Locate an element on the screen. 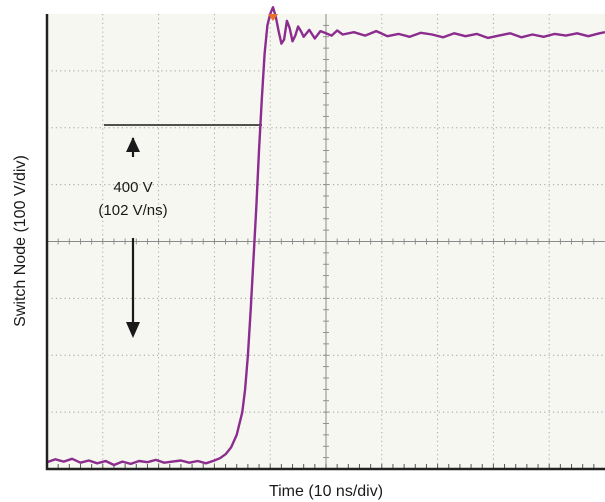  y-axis-label: Switch Node (100 V/div) is located at coordinates (20, 241).